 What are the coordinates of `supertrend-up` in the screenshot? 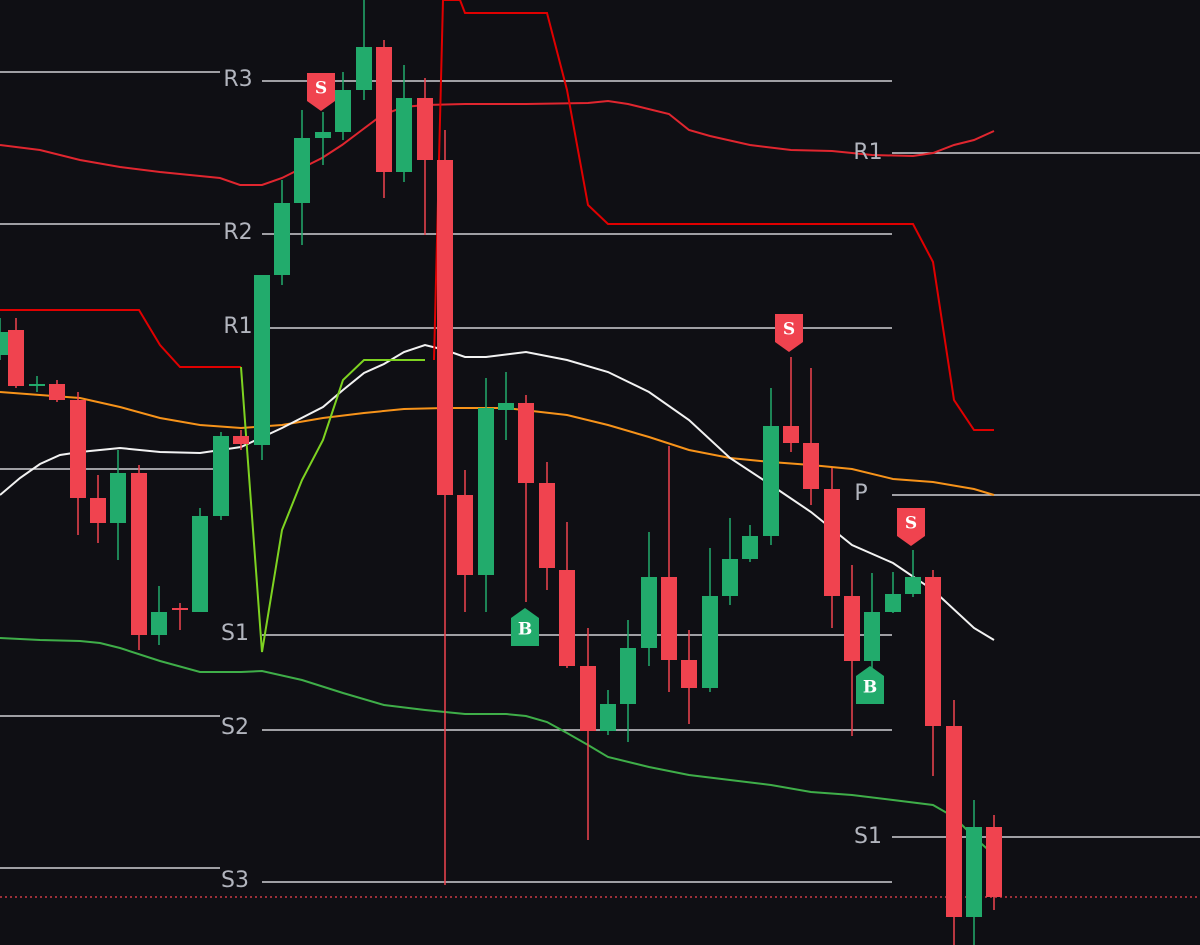 It's located at (332, 506).